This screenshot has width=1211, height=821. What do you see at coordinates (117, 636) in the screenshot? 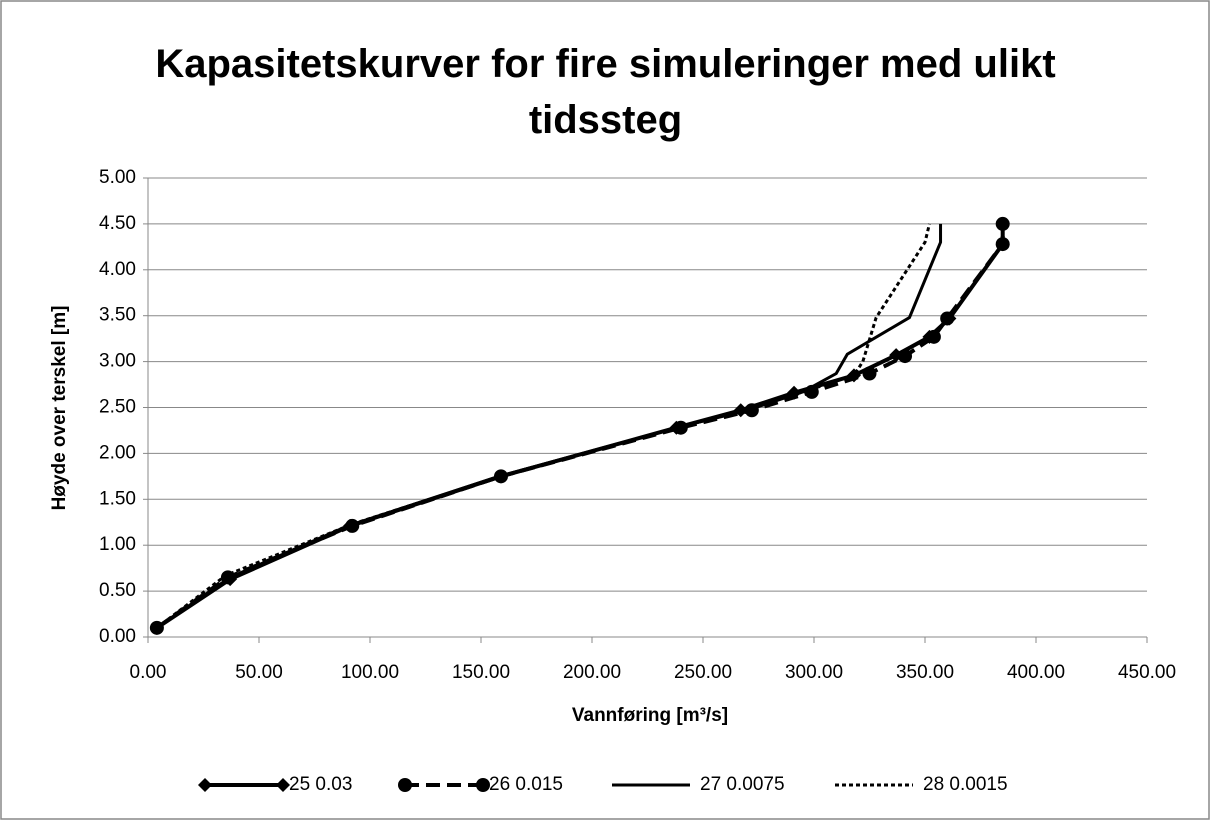
I see `y-tick-label: 0.00` at bounding box center [117, 636].